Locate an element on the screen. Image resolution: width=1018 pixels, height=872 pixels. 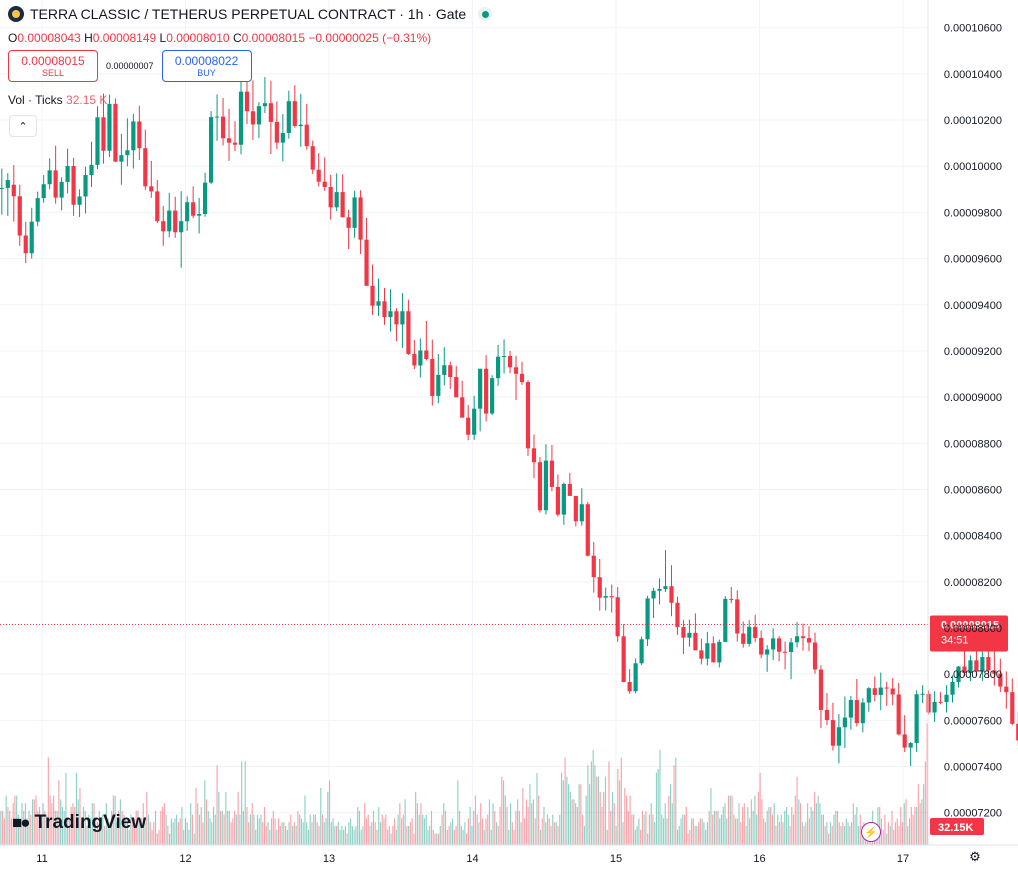
sell-button: 0.00008015 SELL is located at coordinates (53, 66).